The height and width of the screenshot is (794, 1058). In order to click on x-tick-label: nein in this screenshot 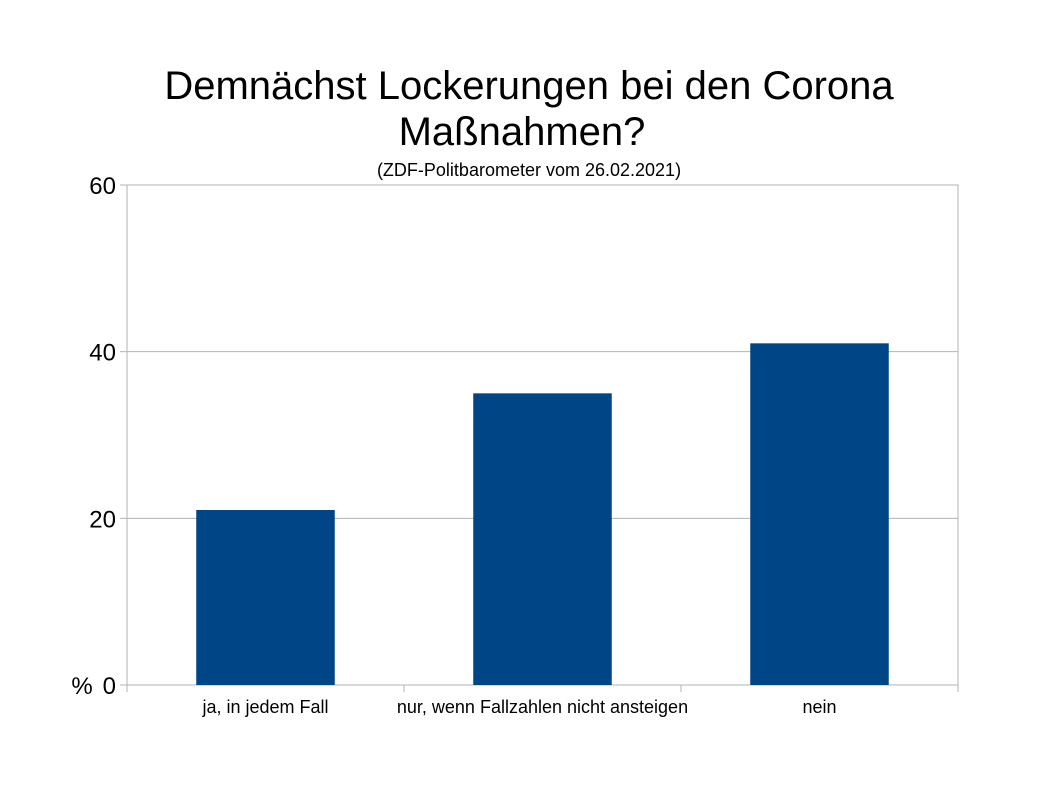, I will do `click(819, 707)`.